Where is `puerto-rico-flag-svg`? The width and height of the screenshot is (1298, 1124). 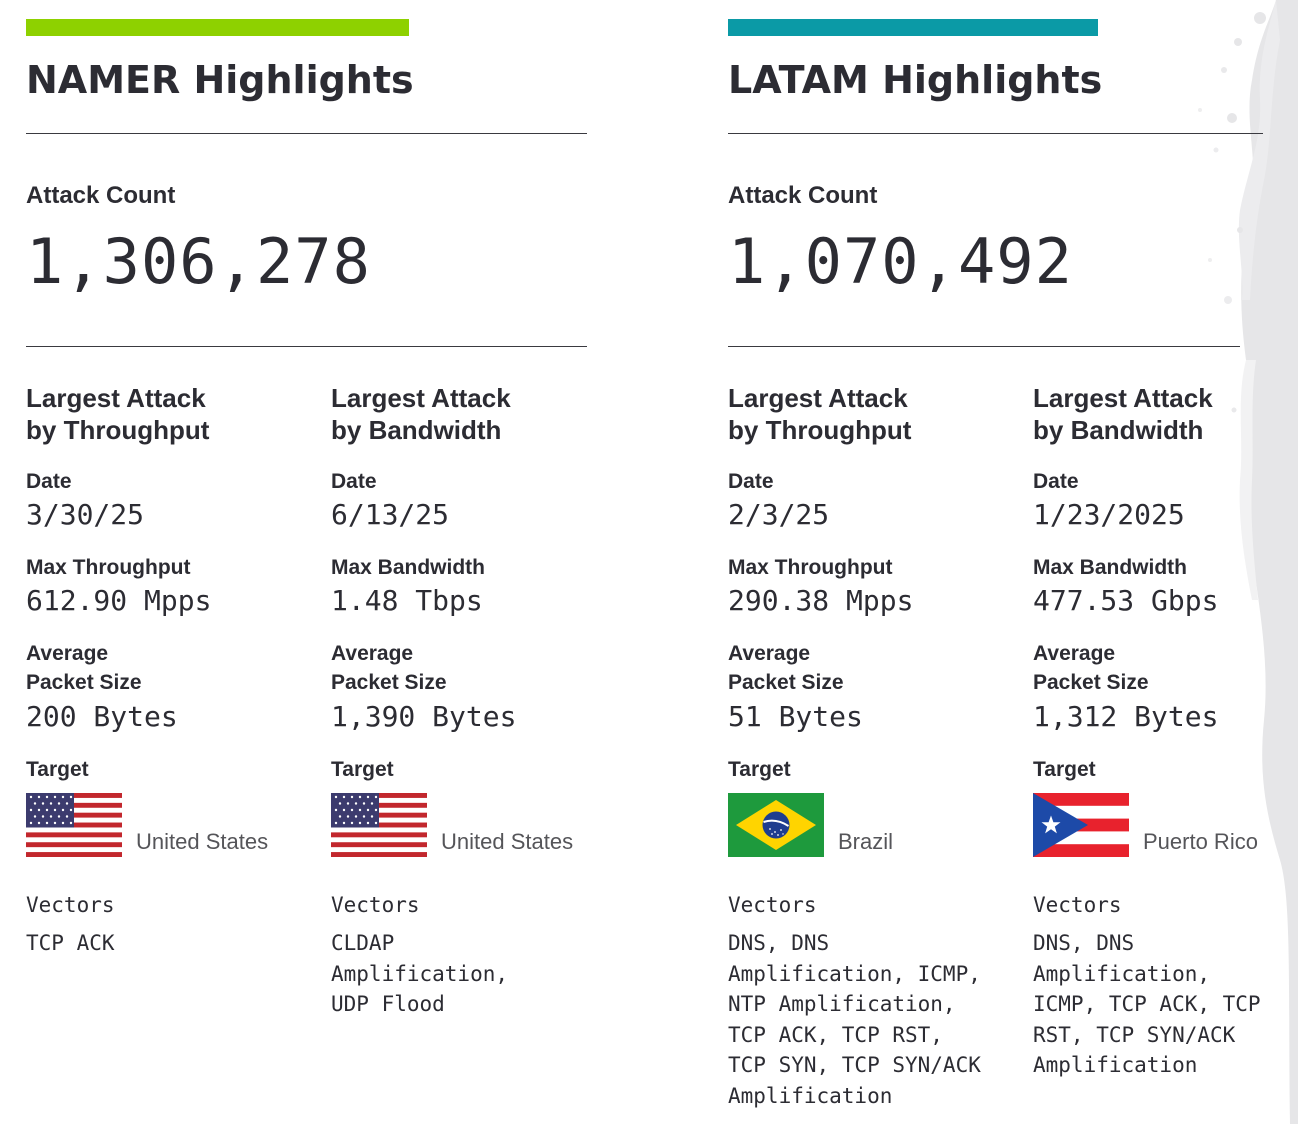 puerto-rico-flag-svg is located at coordinates (1081, 825).